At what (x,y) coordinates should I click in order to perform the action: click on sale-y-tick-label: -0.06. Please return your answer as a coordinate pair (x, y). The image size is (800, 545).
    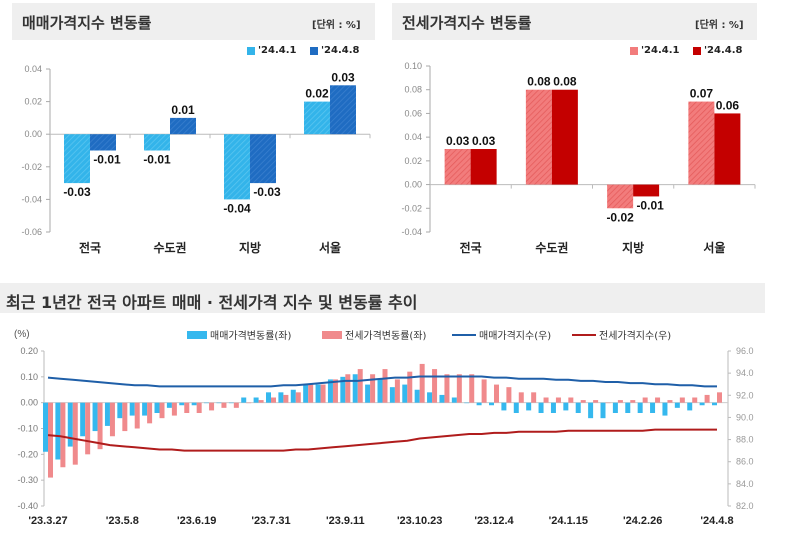
    Looking at the image, I should click on (31, 232).